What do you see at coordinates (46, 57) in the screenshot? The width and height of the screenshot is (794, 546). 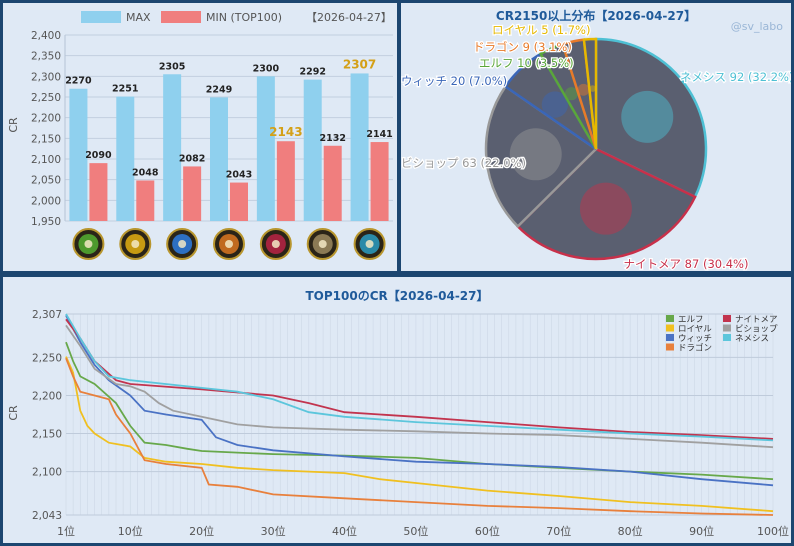 I see `bar-y-tick: 2,350` at bounding box center [46, 57].